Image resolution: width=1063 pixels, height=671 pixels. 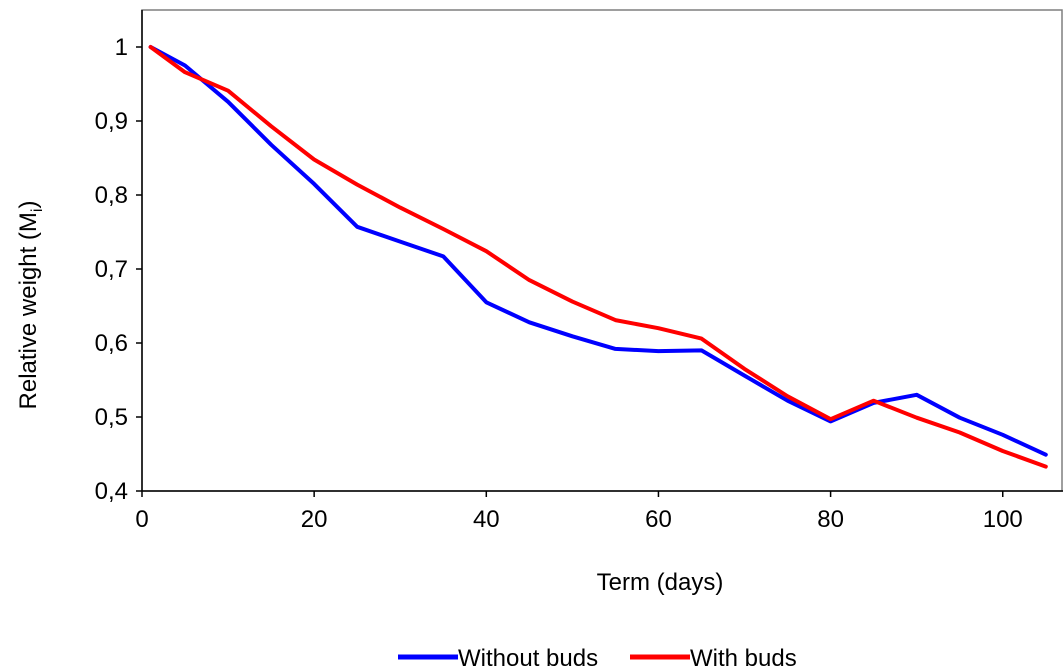 What do you see at coordinates (111, 269) in the screenshot?
I see `y-tick-label: 0,7` at bounding box center [111, 269].